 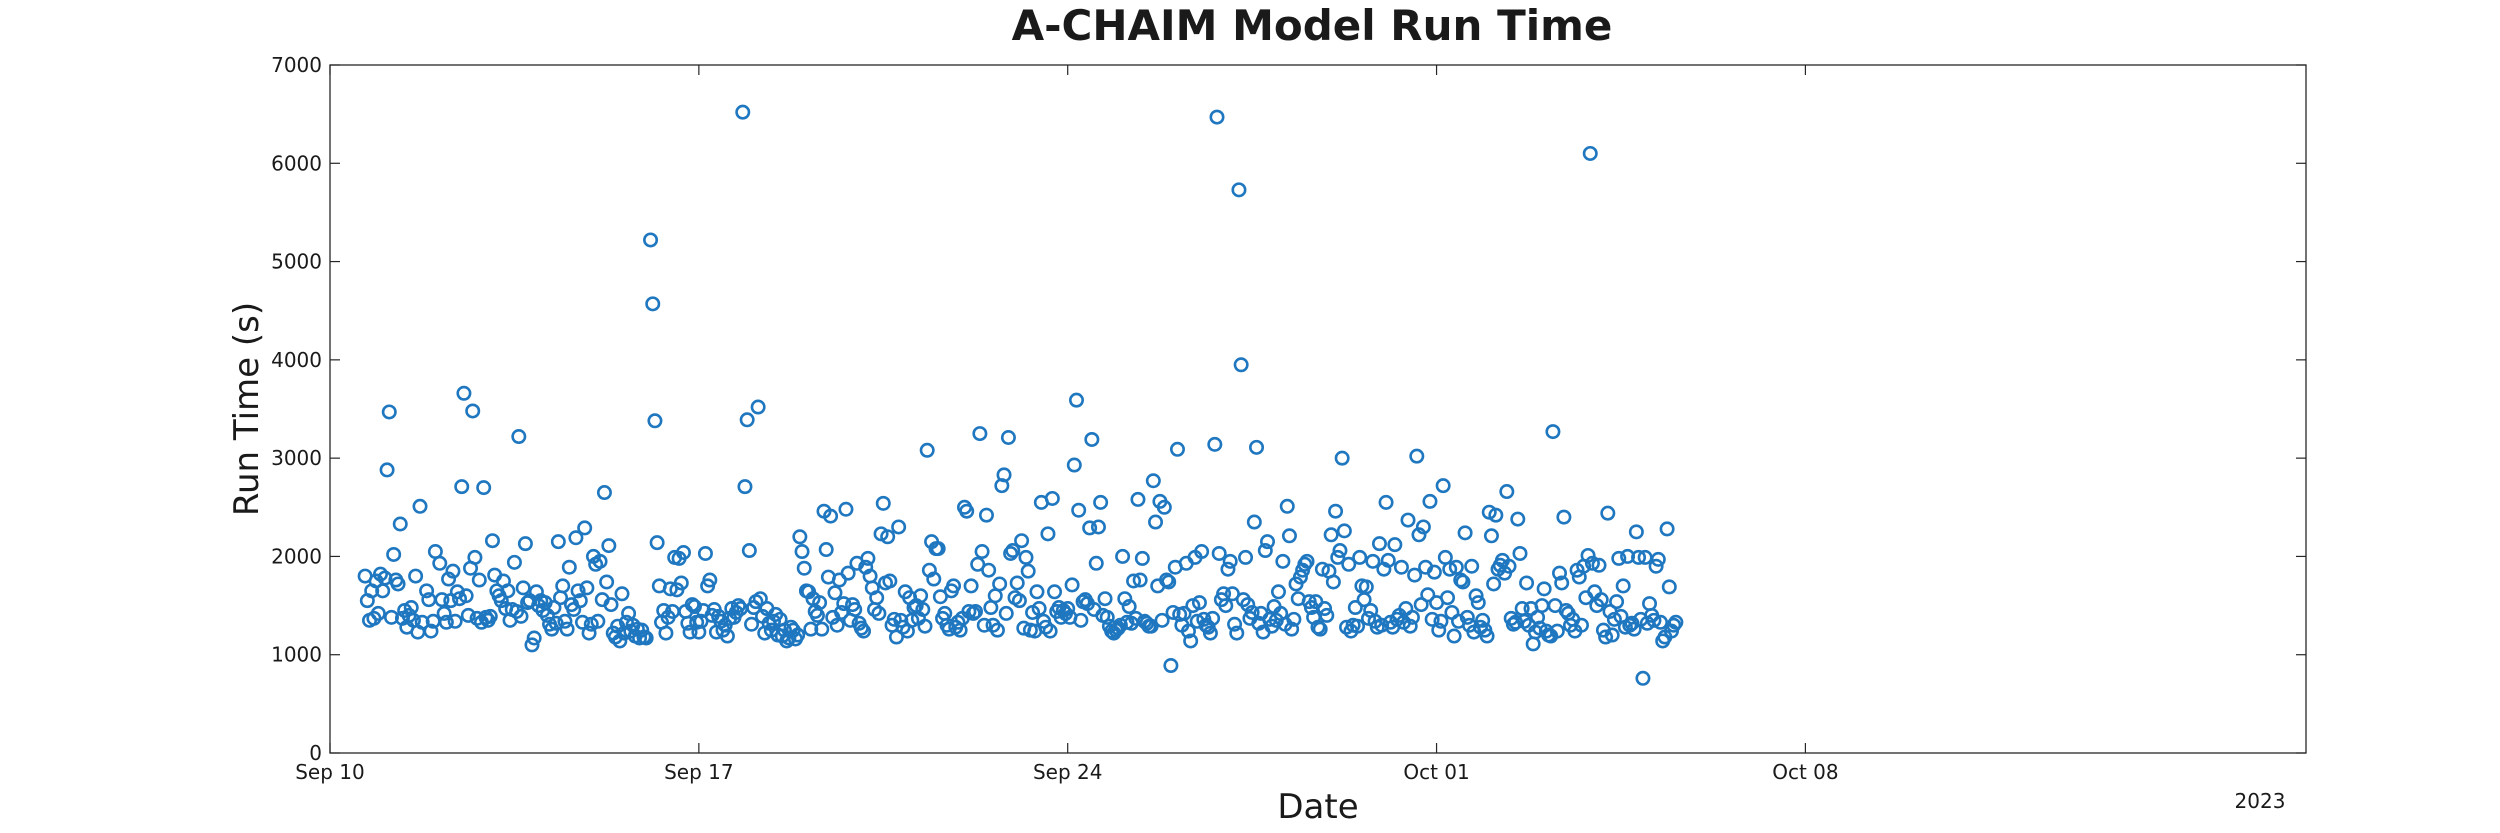 What do you see at coordinates (315, 753) in the screenshot?
I see `y-tick-label: 0` at bounding box center [315, 753].